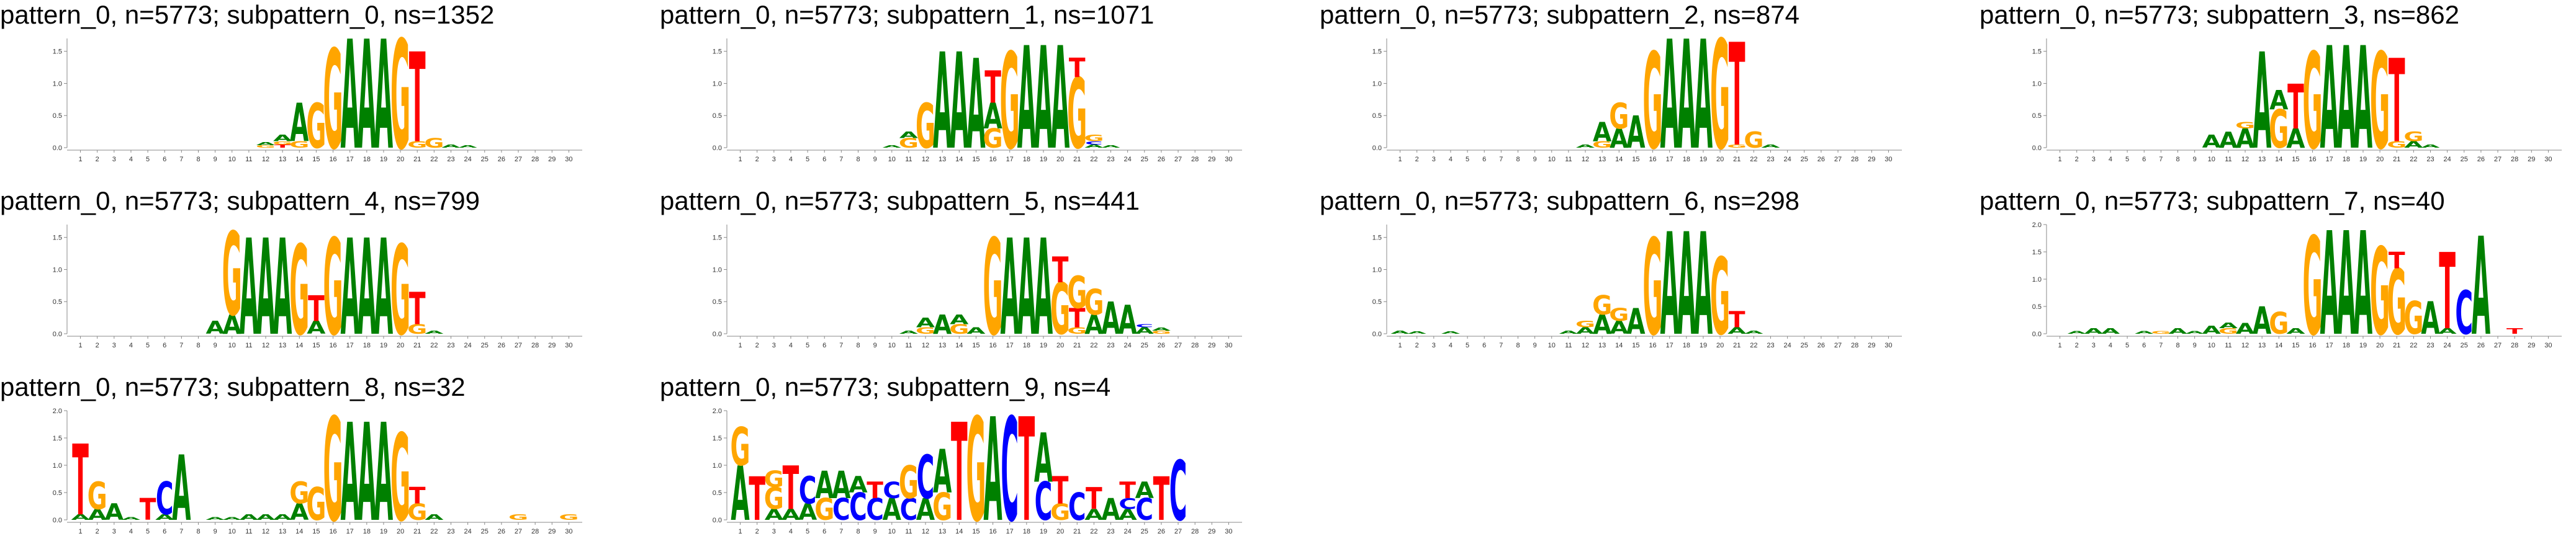 The height and width of the screenshot is (549, 2576). What do you see at coordinates (1501, 345) in the screenshot?
I see `x-tick-label: 7` at bounding box center [1501, 345].